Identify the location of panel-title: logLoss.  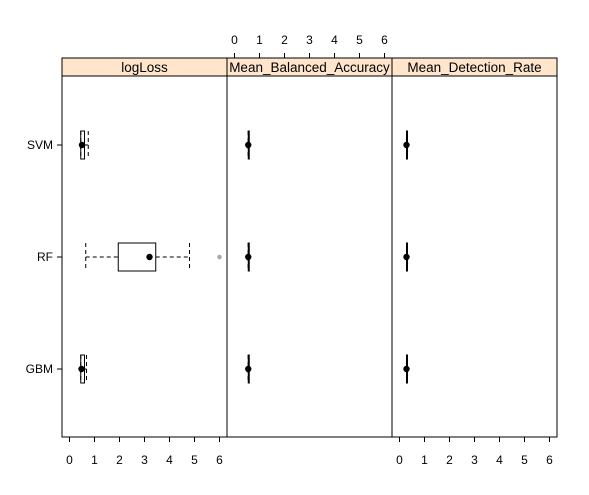
(144, 67).